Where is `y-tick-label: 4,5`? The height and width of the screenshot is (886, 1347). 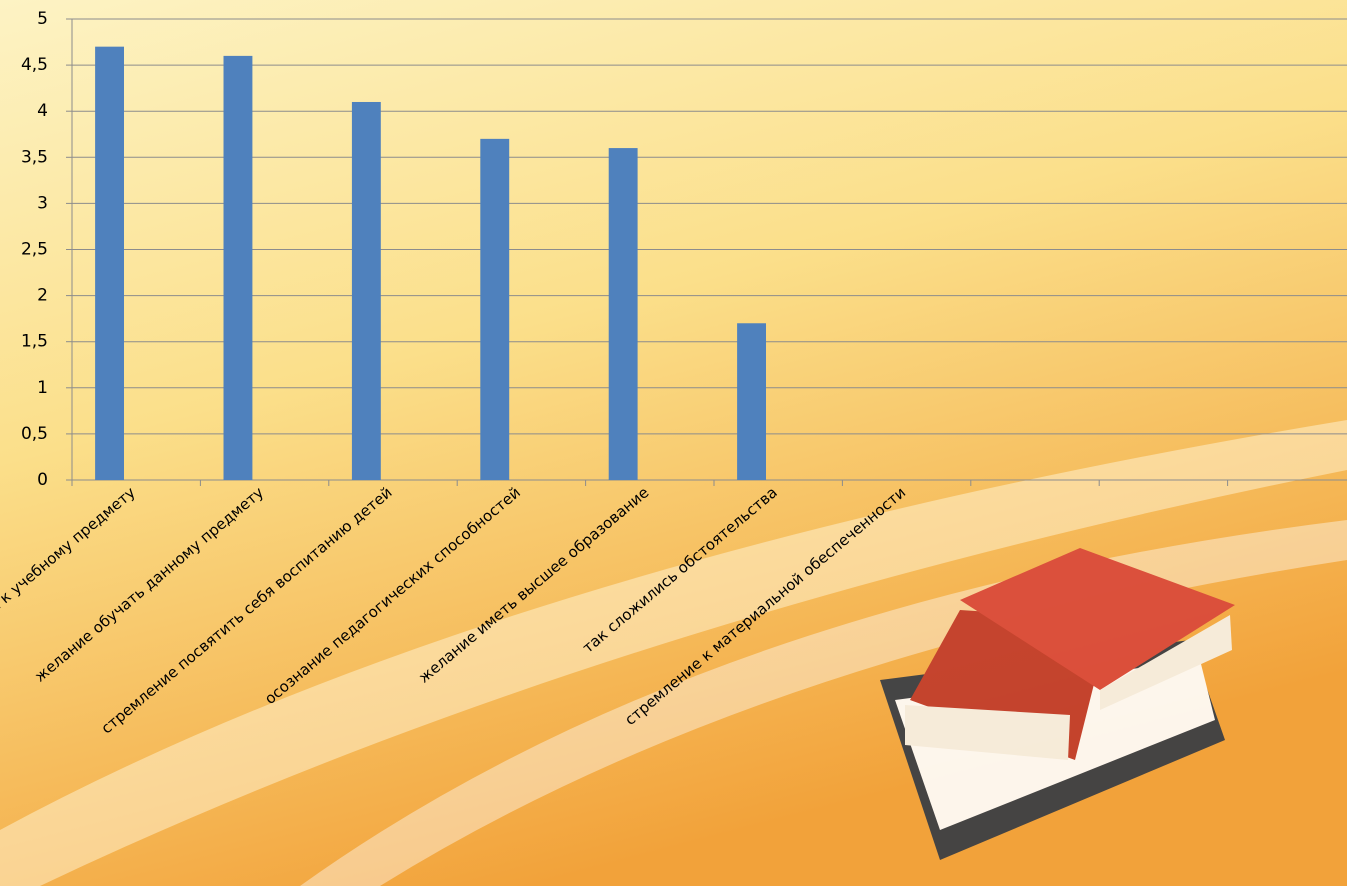 y-tick-label: 4,5 is located at coordinates (34, 65).